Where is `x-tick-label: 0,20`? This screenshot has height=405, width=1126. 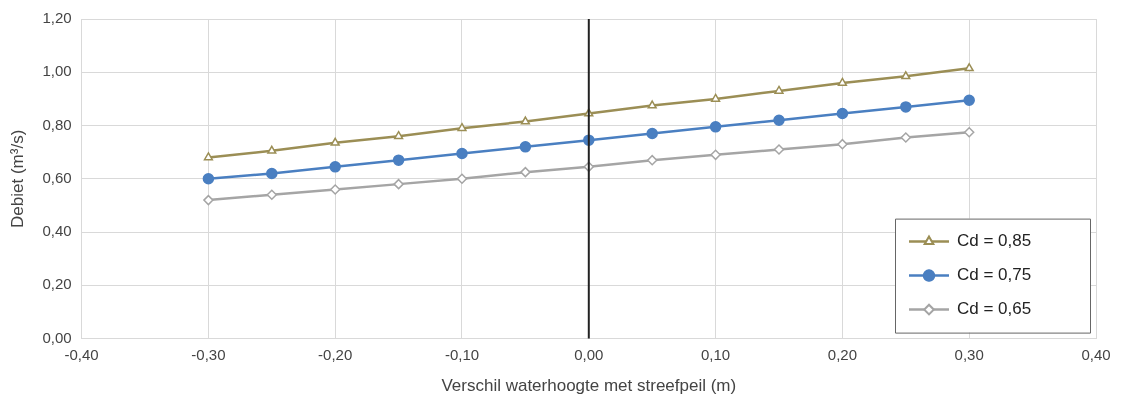 x-tick-label: 0,20 is located at coordinates (842, 354).